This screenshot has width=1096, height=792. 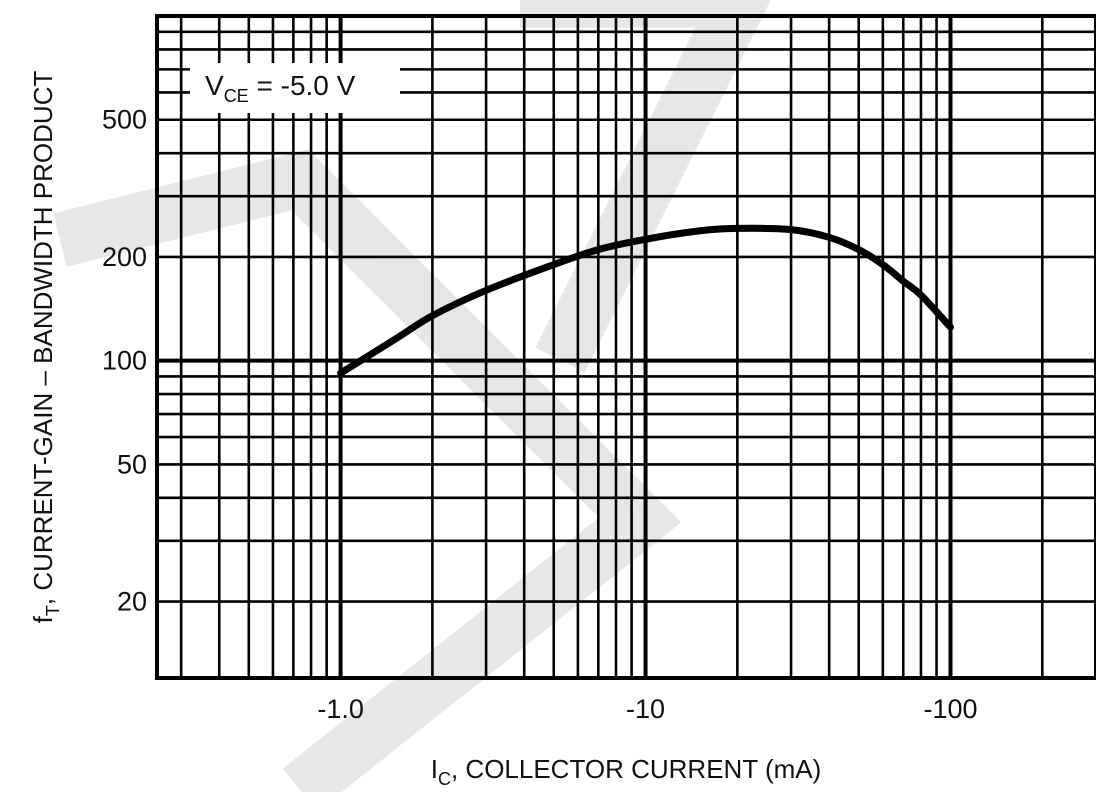 What do you see at coordinates (626, 771) in the screenshot?
I see `x-axis-label: IC, COLLECTOR CURRENT (mA)` at bounding box center [626, 771].